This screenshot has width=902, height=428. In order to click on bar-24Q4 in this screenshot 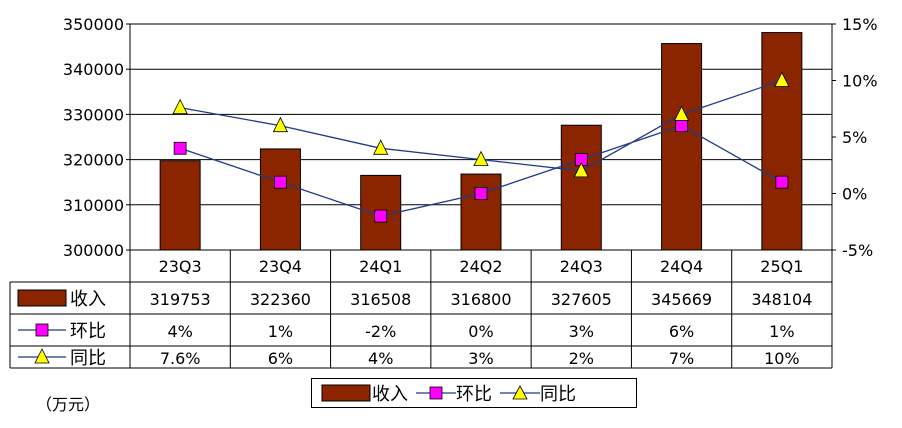, I will do `click(682, 147)`.